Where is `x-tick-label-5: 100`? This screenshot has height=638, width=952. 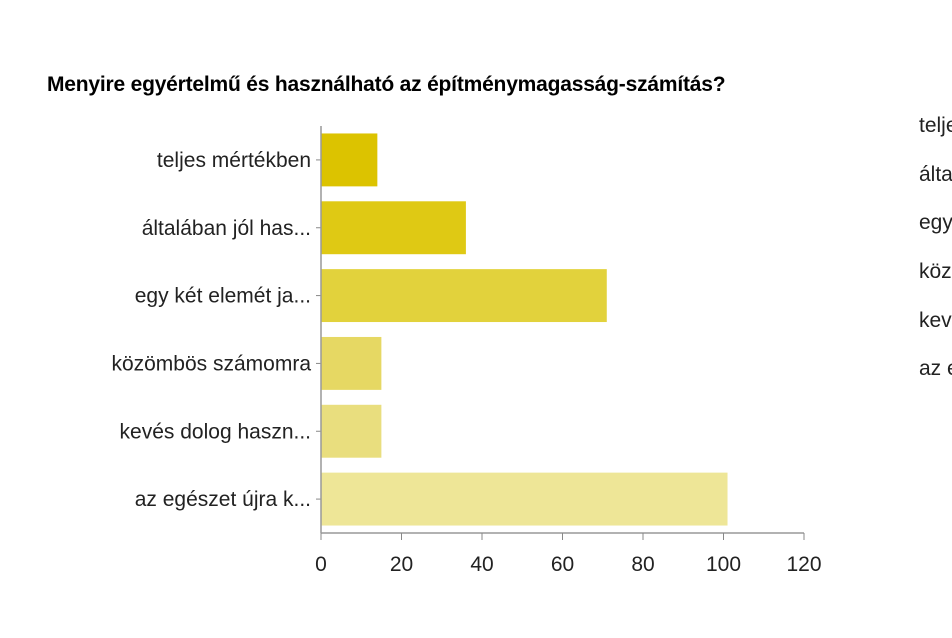
x-tick-label-5: 100 is located at coordinates (723, 564).